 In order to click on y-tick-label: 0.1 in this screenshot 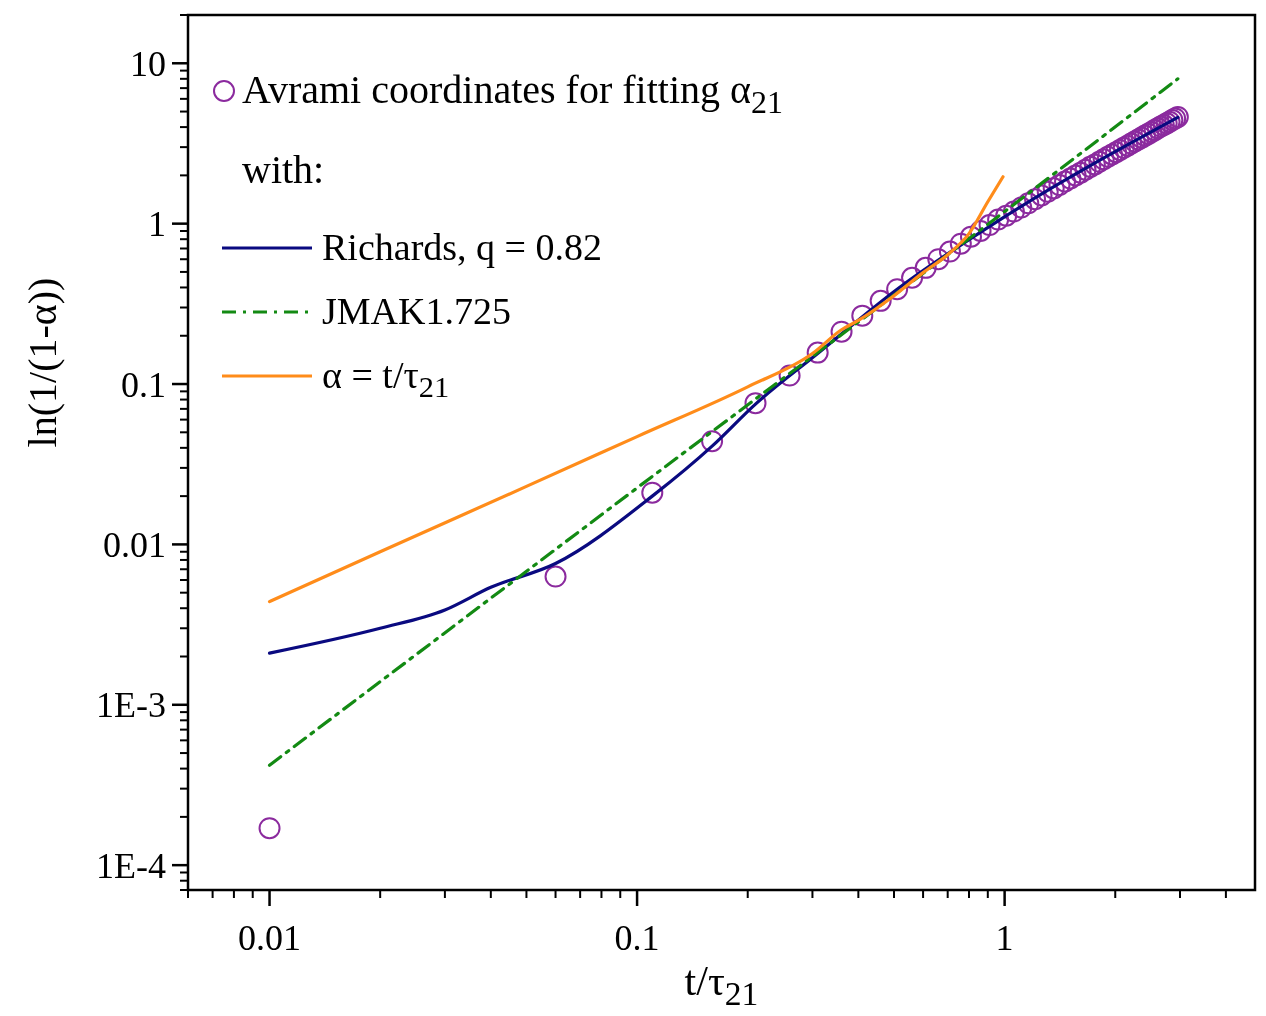, I will do `click(143, 384)`.